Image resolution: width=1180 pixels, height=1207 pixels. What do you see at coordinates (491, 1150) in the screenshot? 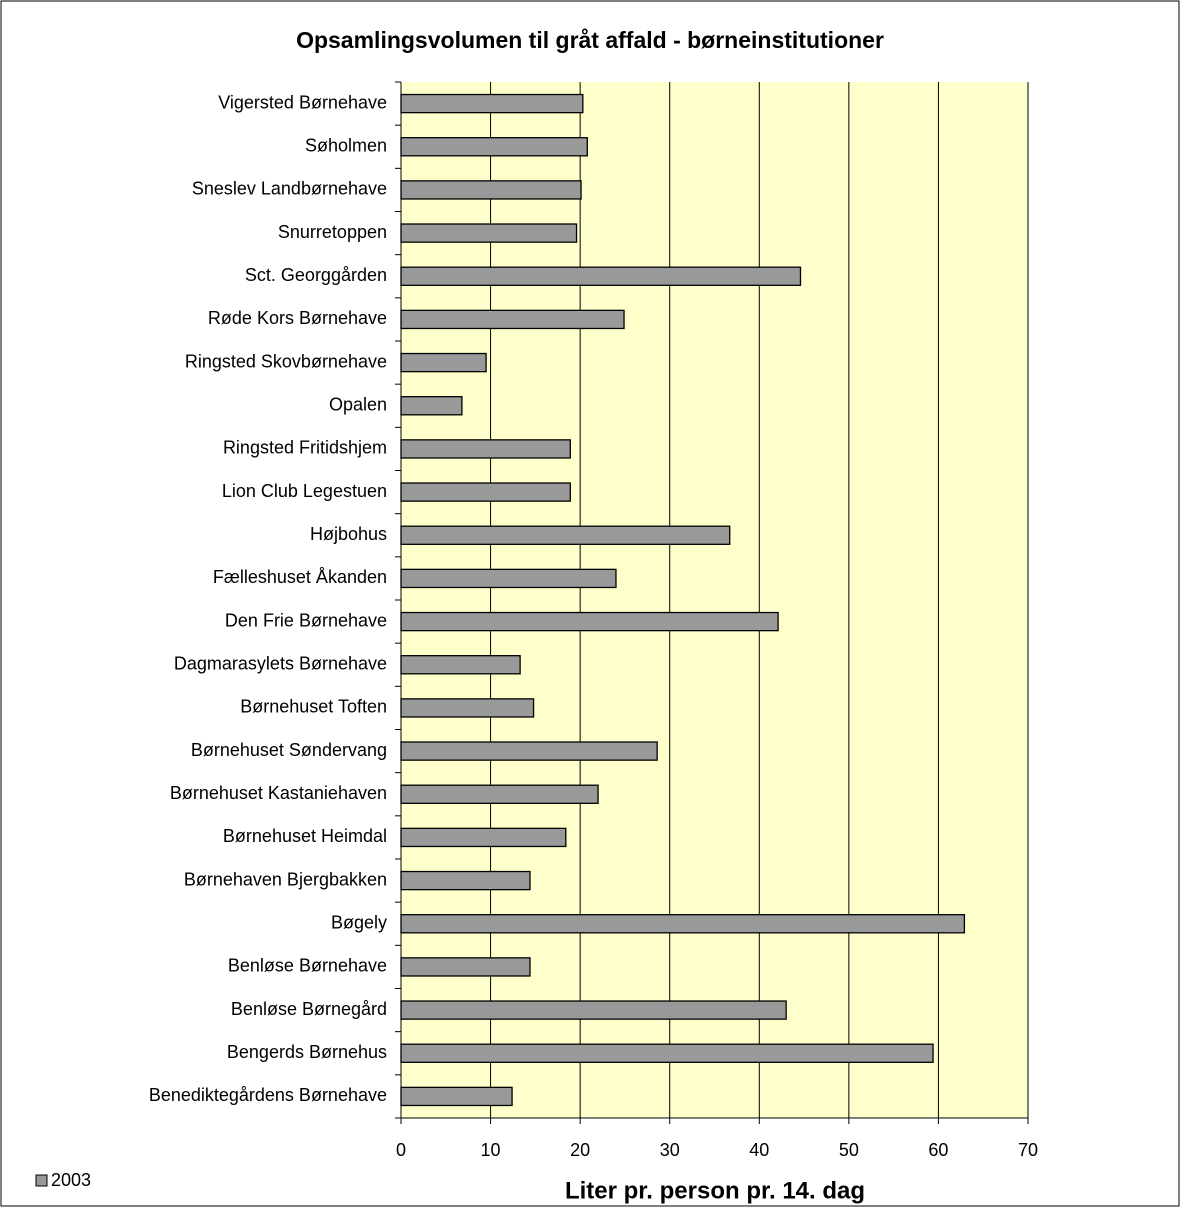
I see `x-tick-label: 10` at bounding box center [491, 1150].